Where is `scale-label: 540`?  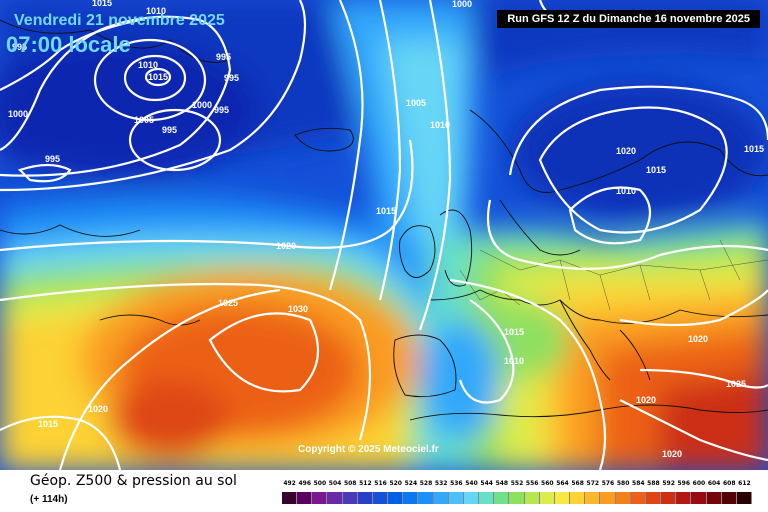
scale-label: 540 is located at coordinates (471, 483).